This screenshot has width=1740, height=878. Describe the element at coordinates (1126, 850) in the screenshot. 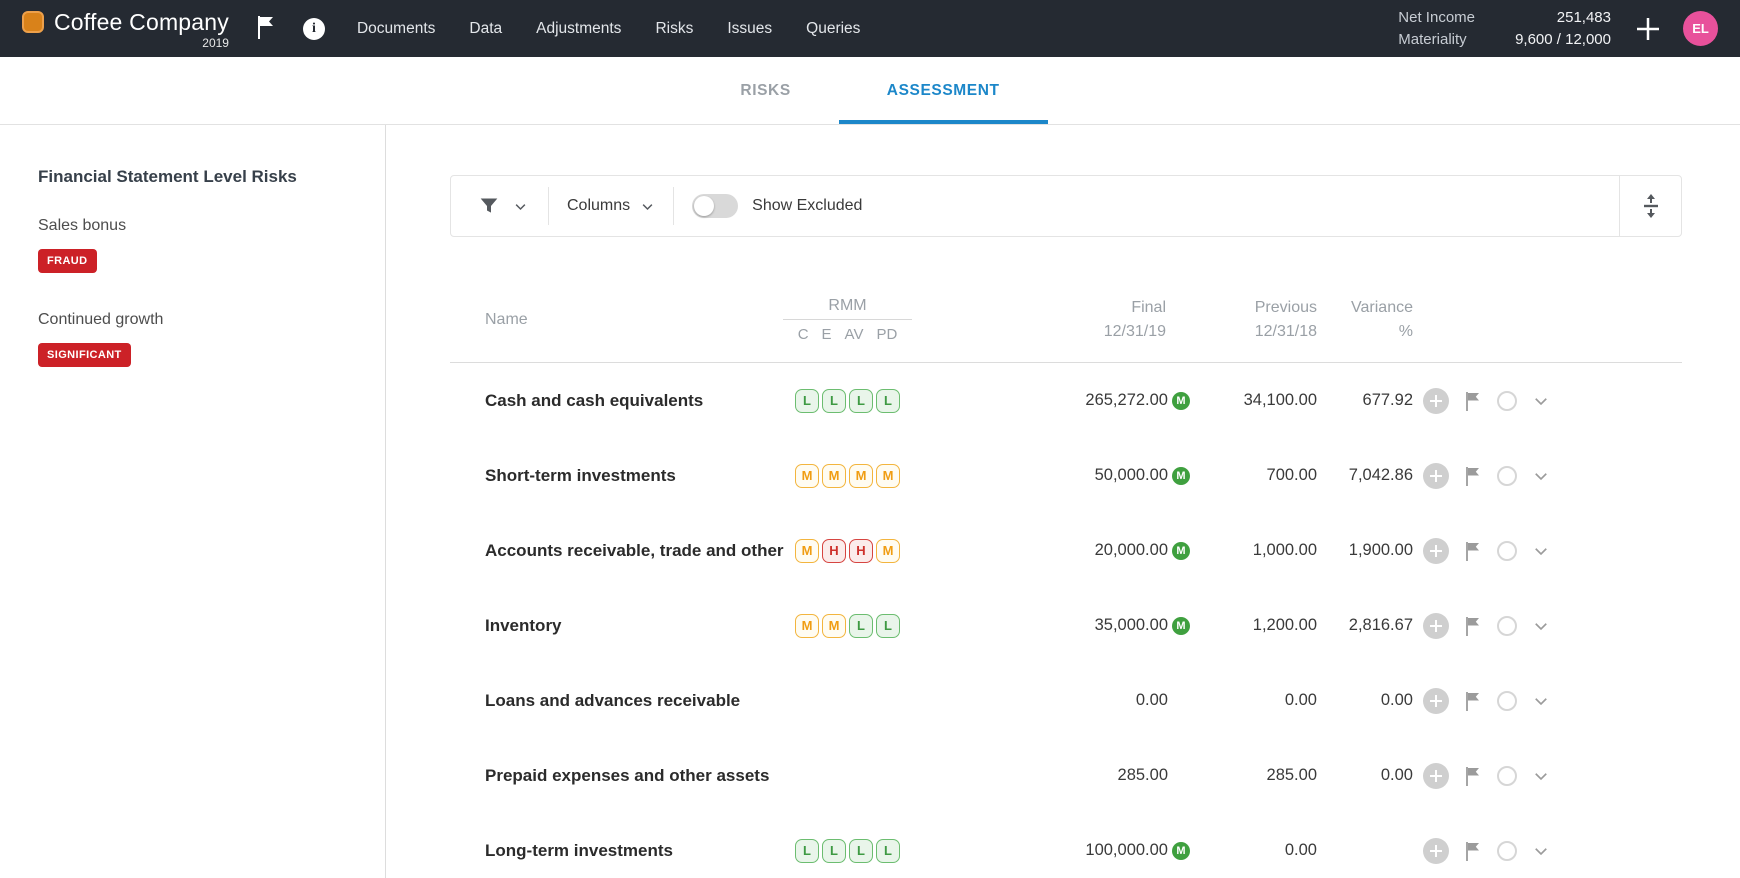

I see `final-amount: 100,000.00` at that location.